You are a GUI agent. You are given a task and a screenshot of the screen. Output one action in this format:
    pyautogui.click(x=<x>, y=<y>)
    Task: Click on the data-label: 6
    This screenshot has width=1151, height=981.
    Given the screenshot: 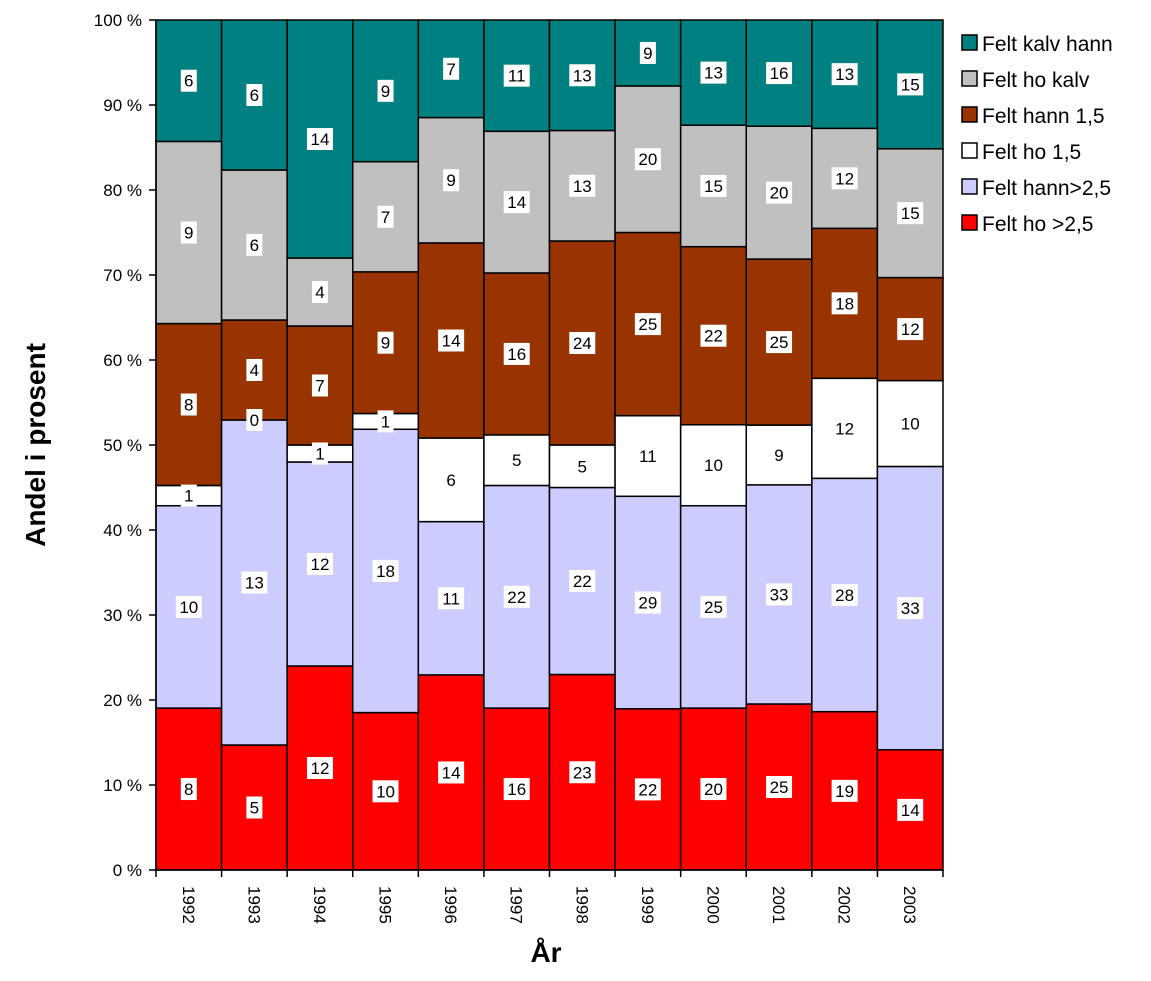 What is the action you would take?
    pyautogui.click(x=254, y=245)
    